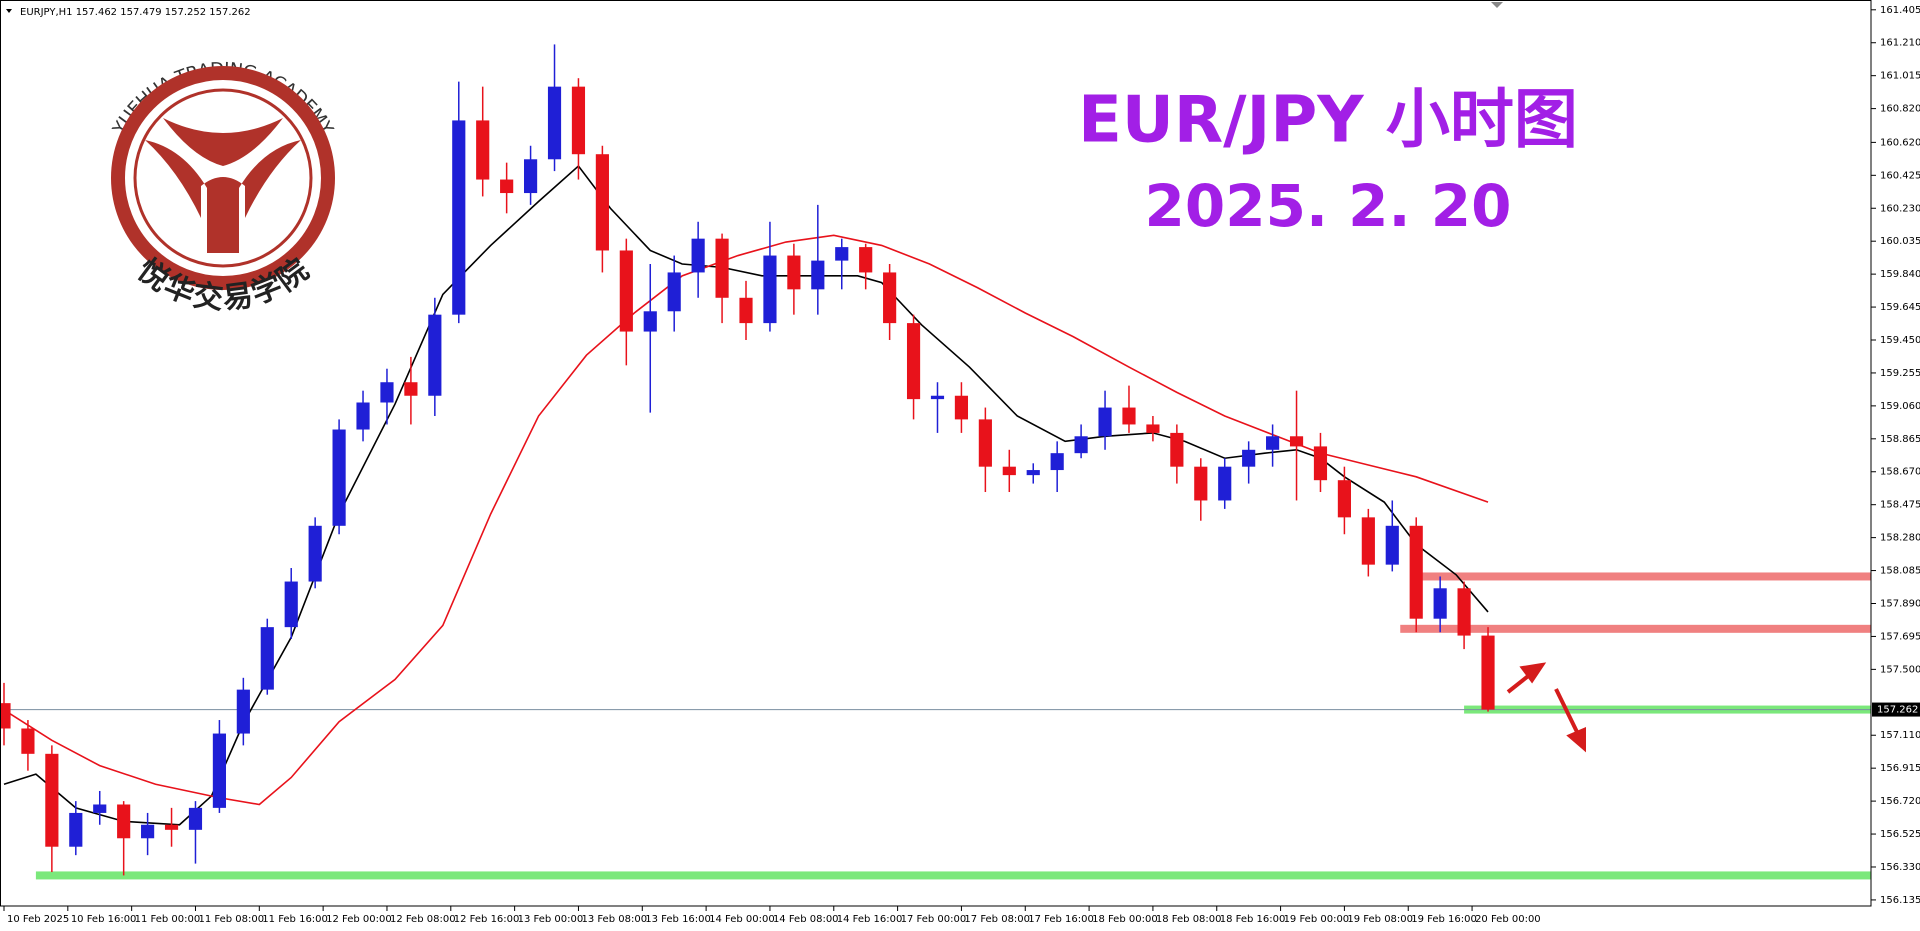  What do you see at coordinates (678, 919) in the screenshot?
I see `x-tick-label: 13 Feb 16:00` at bounding box center [678, 919].